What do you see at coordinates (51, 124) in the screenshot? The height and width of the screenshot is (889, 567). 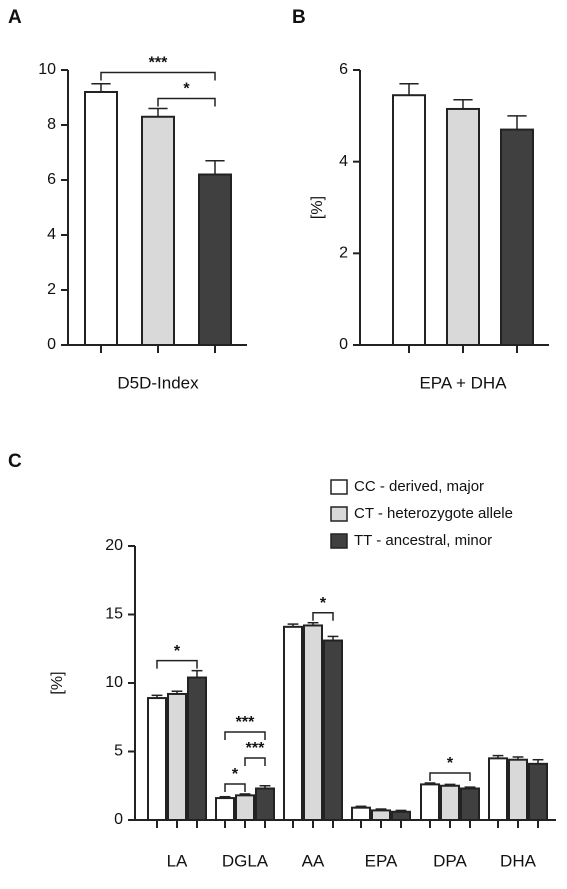 I see `y-tick-label: 8` at bounding box center [51, 124].